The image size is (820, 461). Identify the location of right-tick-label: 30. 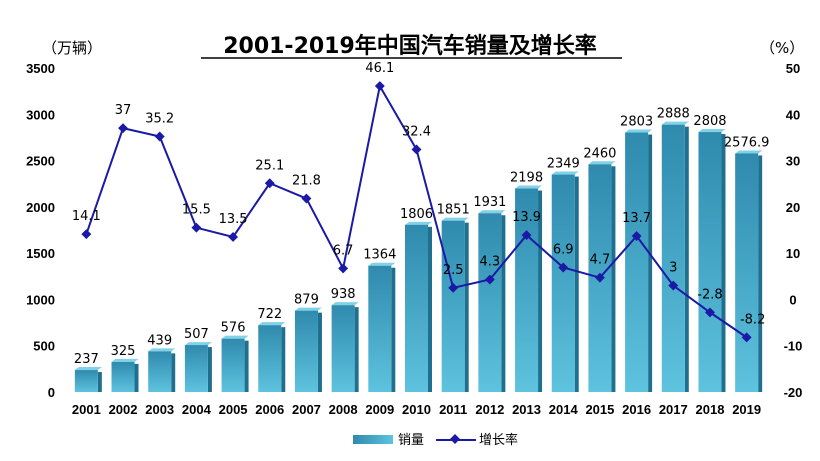
(793, 161).